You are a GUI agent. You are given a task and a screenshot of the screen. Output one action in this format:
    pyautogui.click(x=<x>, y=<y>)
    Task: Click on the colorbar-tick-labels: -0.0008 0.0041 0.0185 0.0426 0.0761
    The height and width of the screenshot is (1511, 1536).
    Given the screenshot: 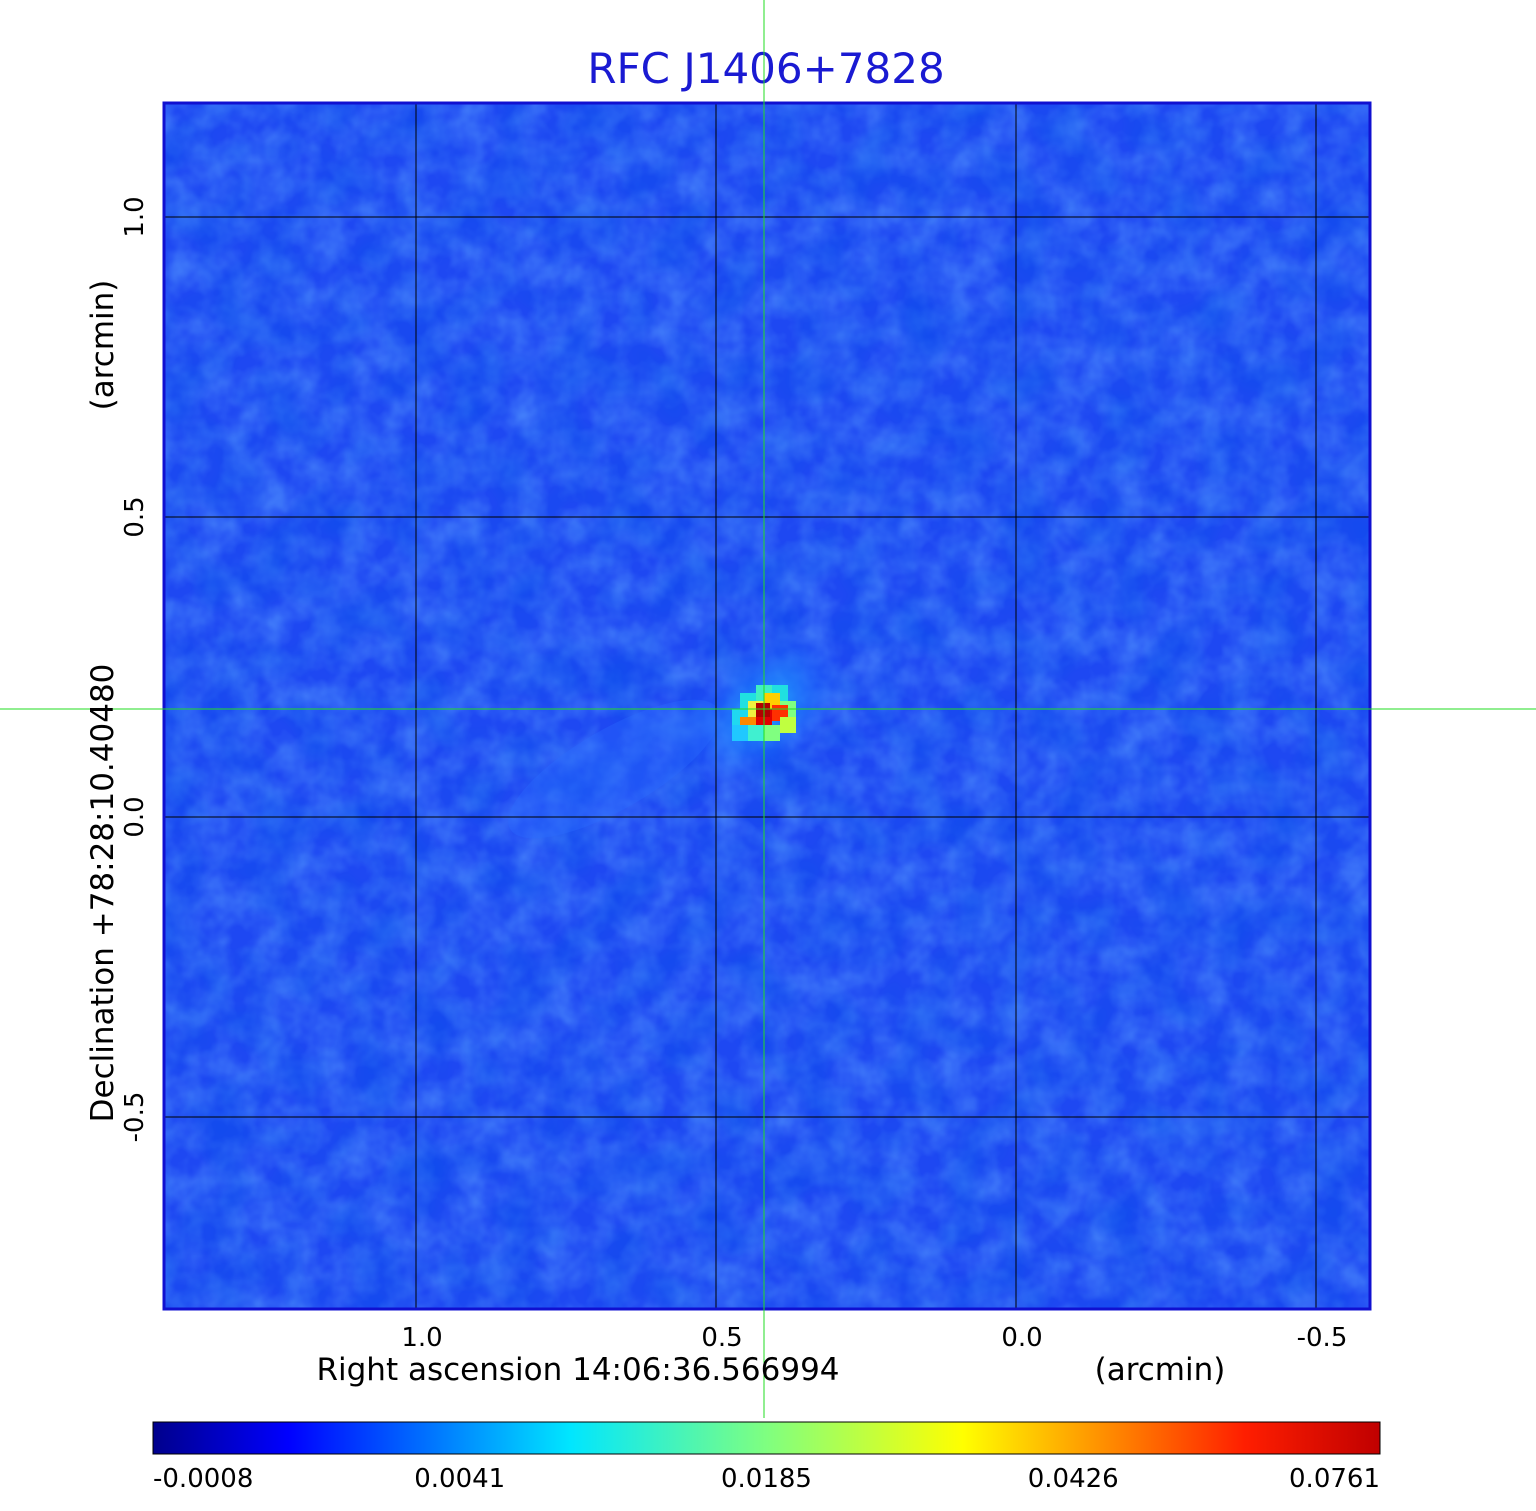 What is the action you would take?
    pyautogui.click(x=766, y=1479)
    